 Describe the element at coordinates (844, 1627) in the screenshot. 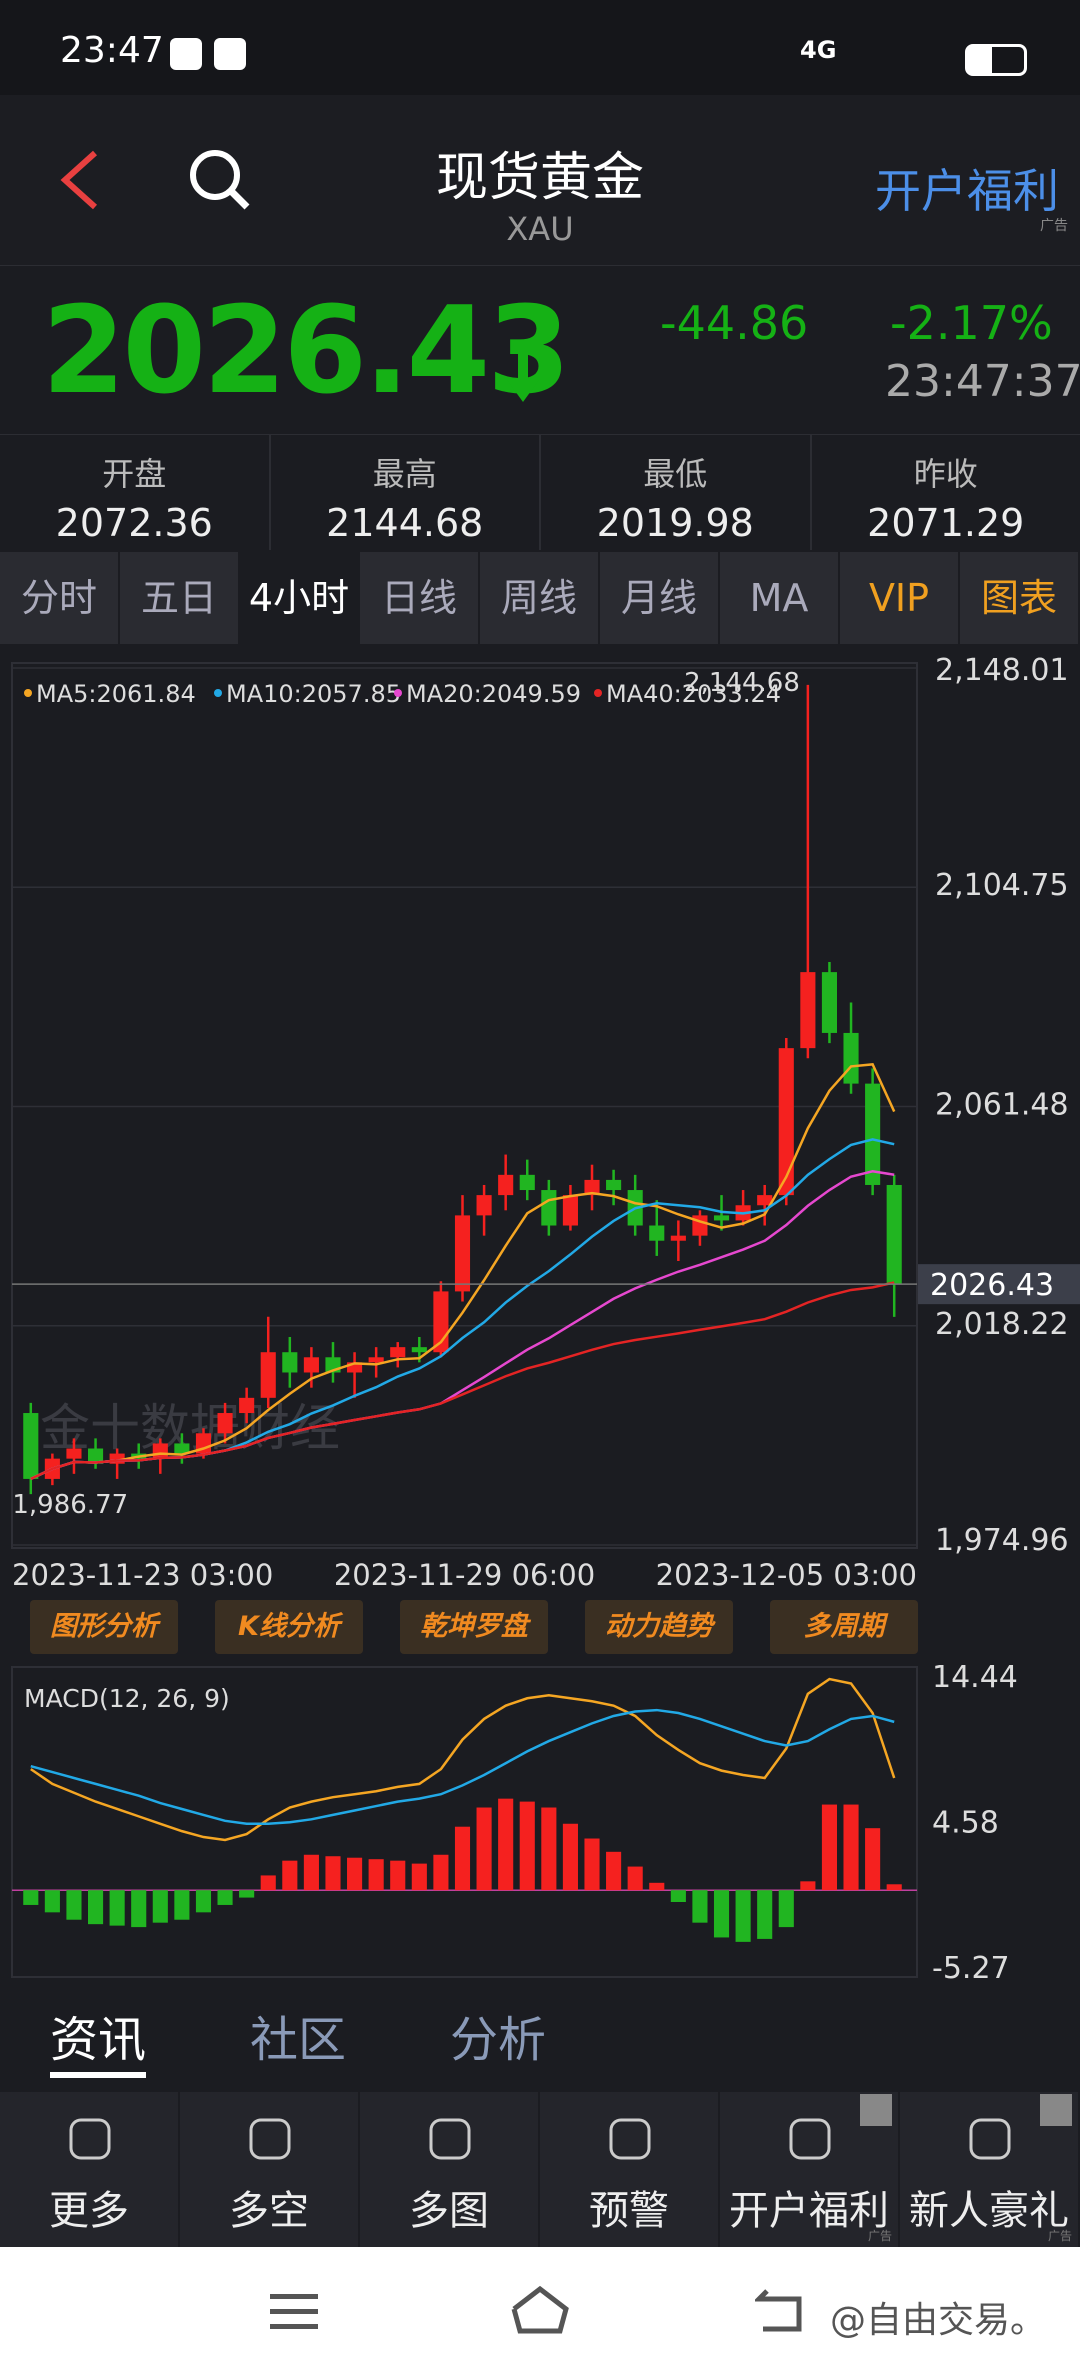

I see `tool-button: 多周期` at that location.